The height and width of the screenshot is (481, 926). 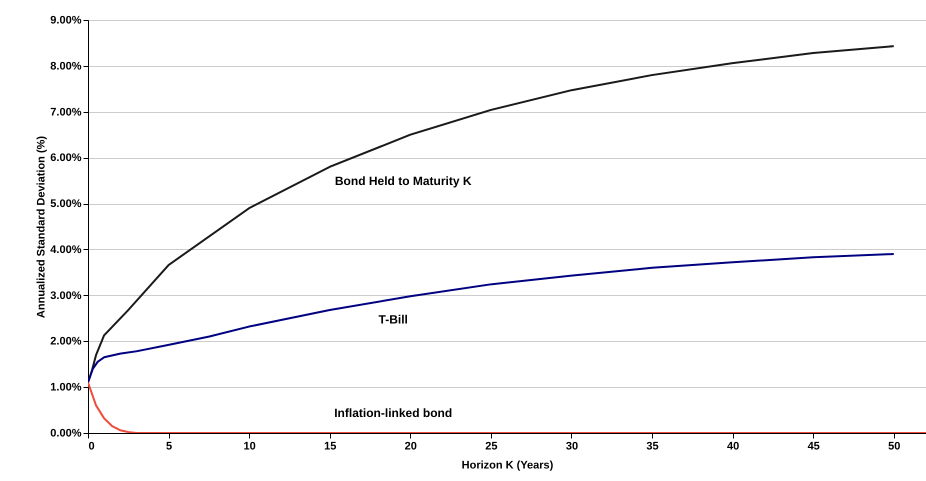 What do you see at coordinates (66, 296) in the screenshot?
I see `y-tick-label: 3.00%` at bounding box center [66, 296].